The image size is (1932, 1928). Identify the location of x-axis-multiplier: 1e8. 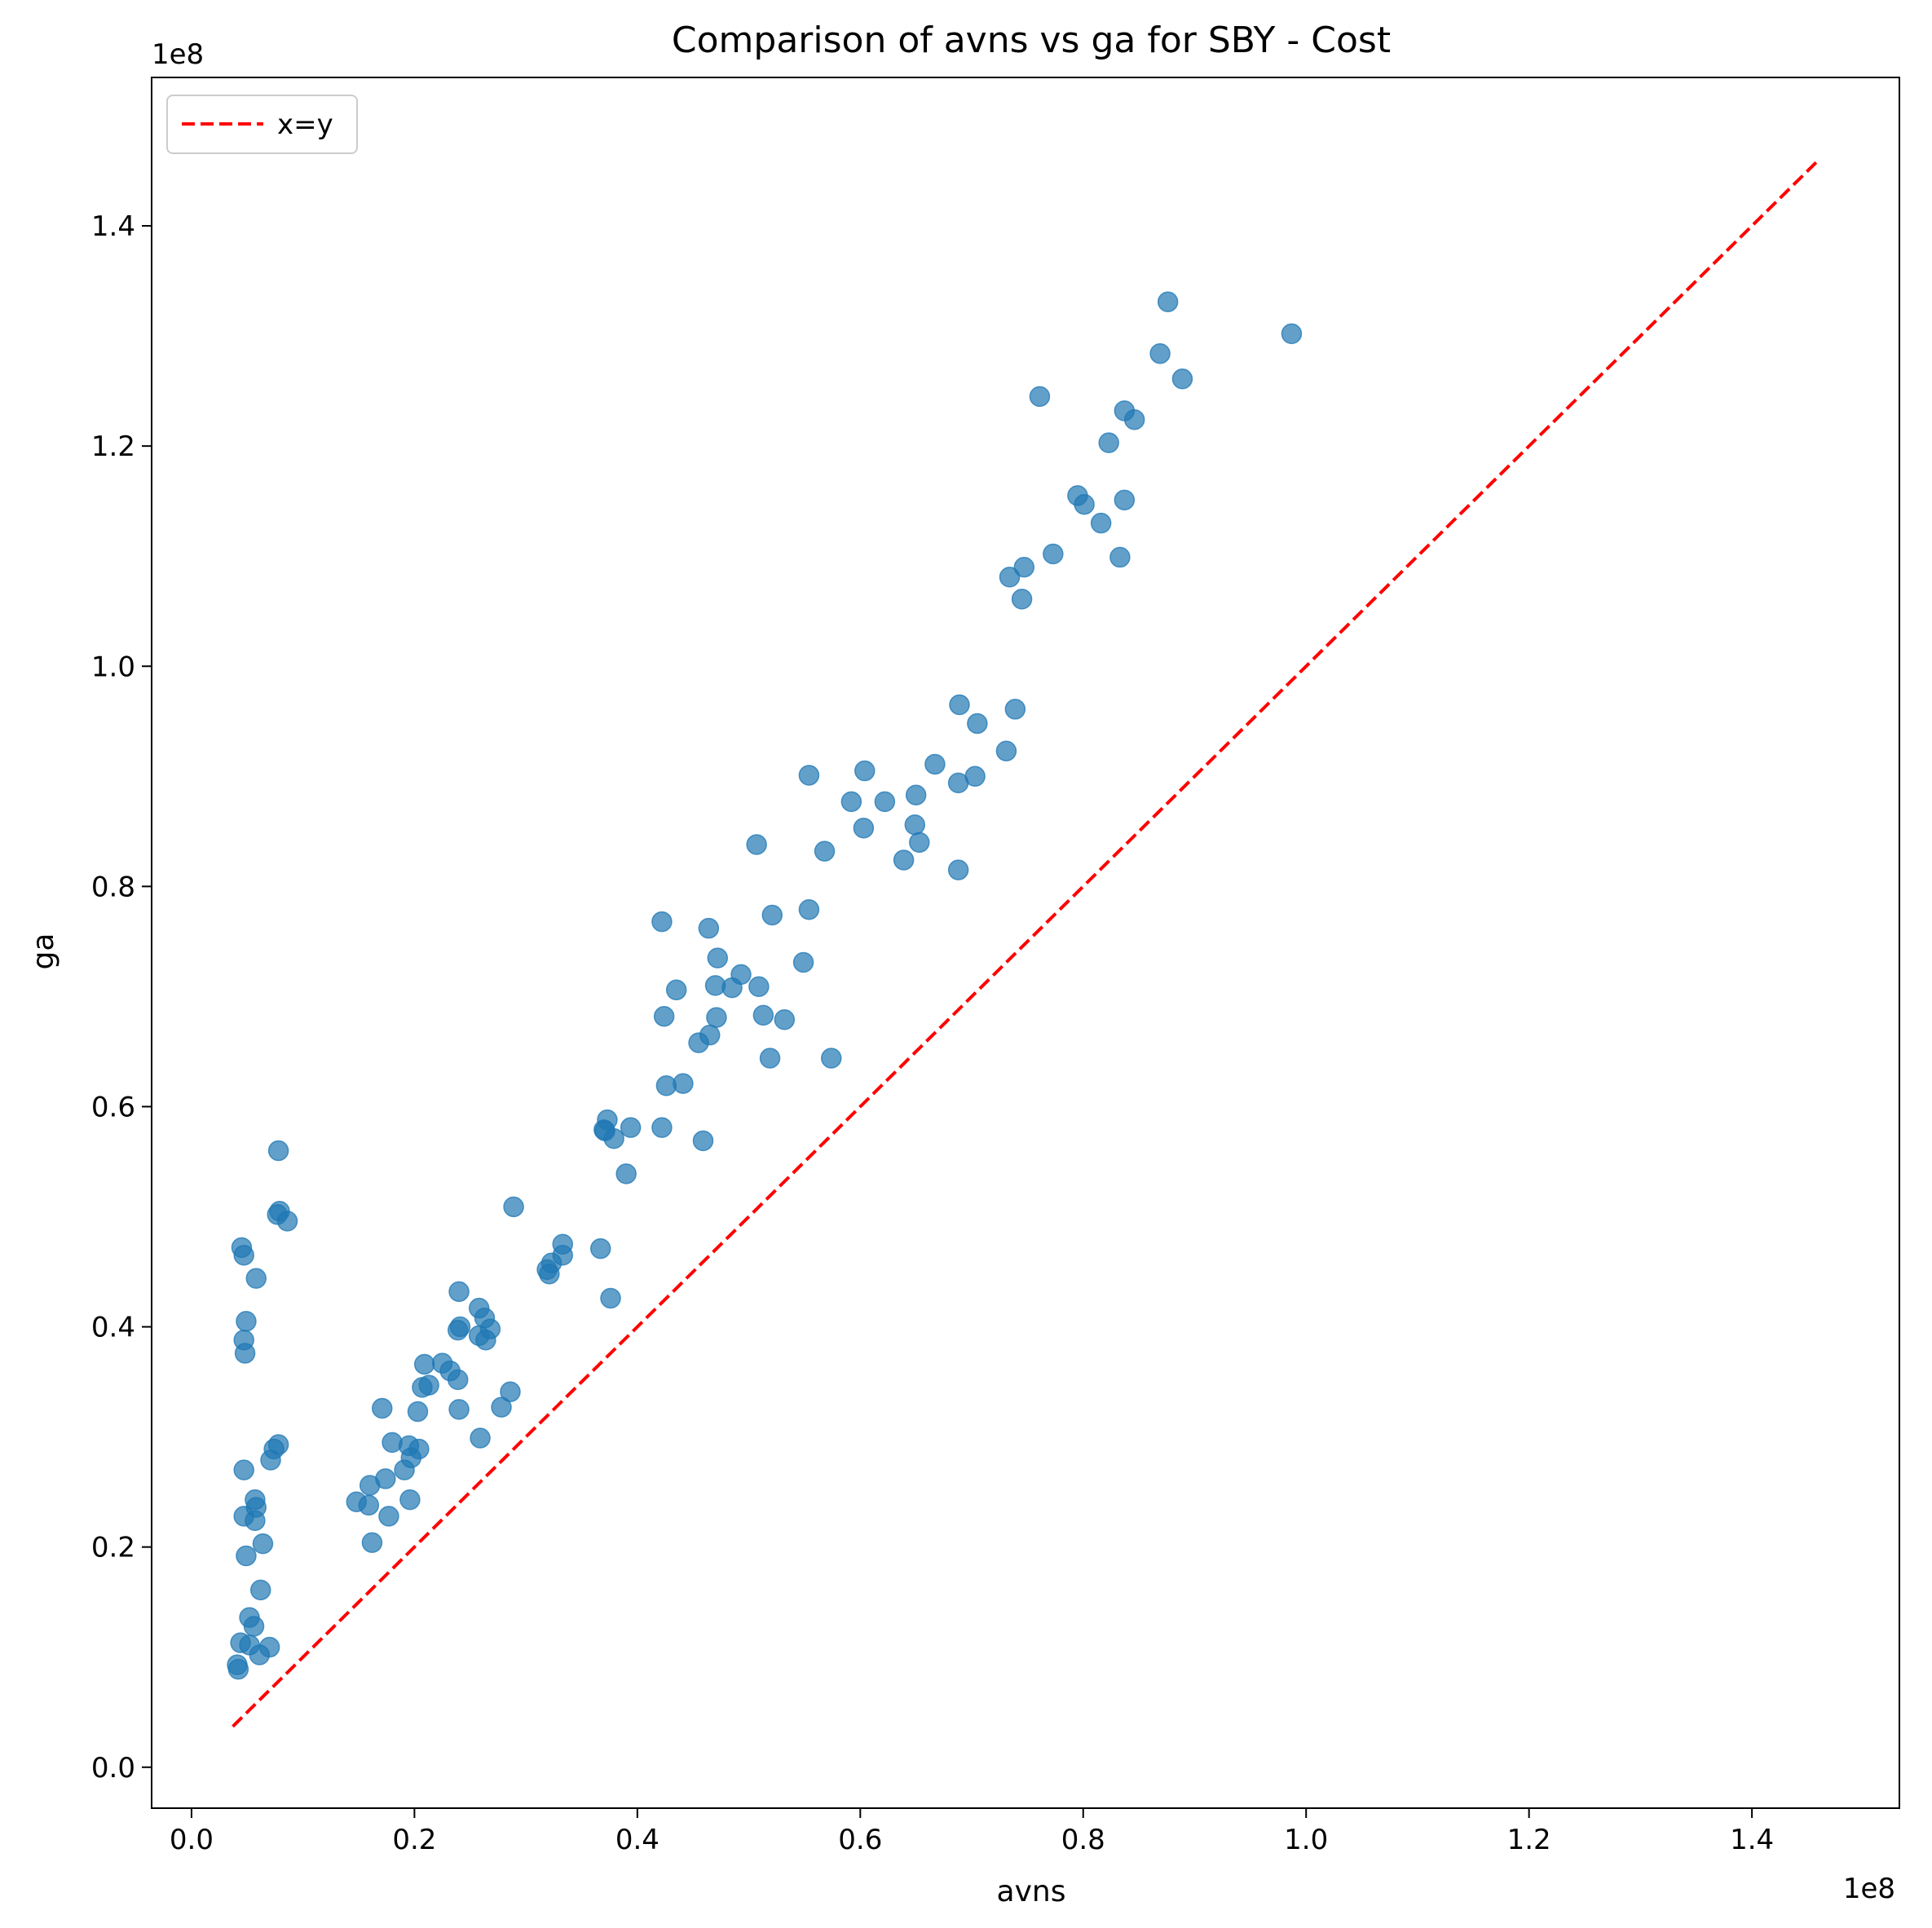
(1869, 1889).